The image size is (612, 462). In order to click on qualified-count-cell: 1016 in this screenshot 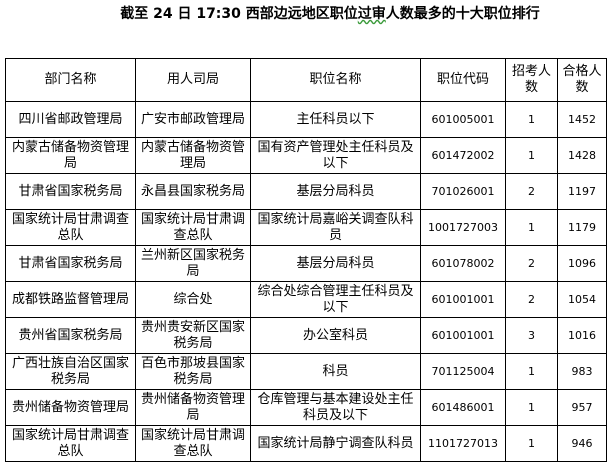, I will do `click(582, 335)`.